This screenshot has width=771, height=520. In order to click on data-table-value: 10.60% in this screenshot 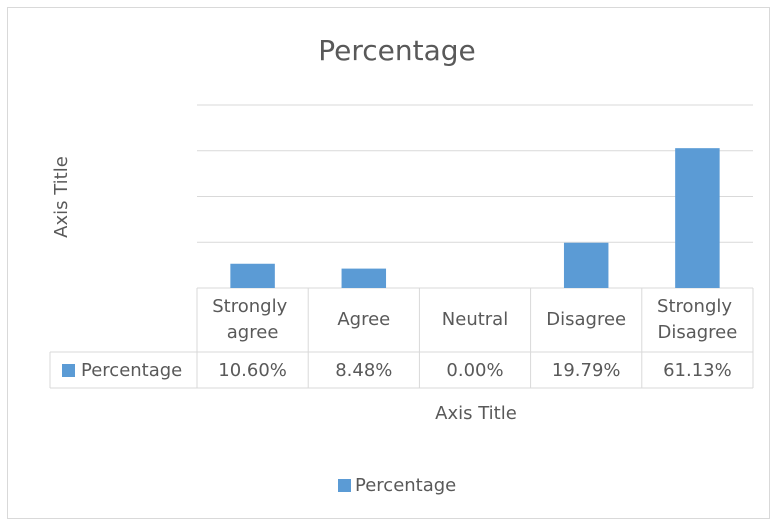, I will do `click(252, 370)`.